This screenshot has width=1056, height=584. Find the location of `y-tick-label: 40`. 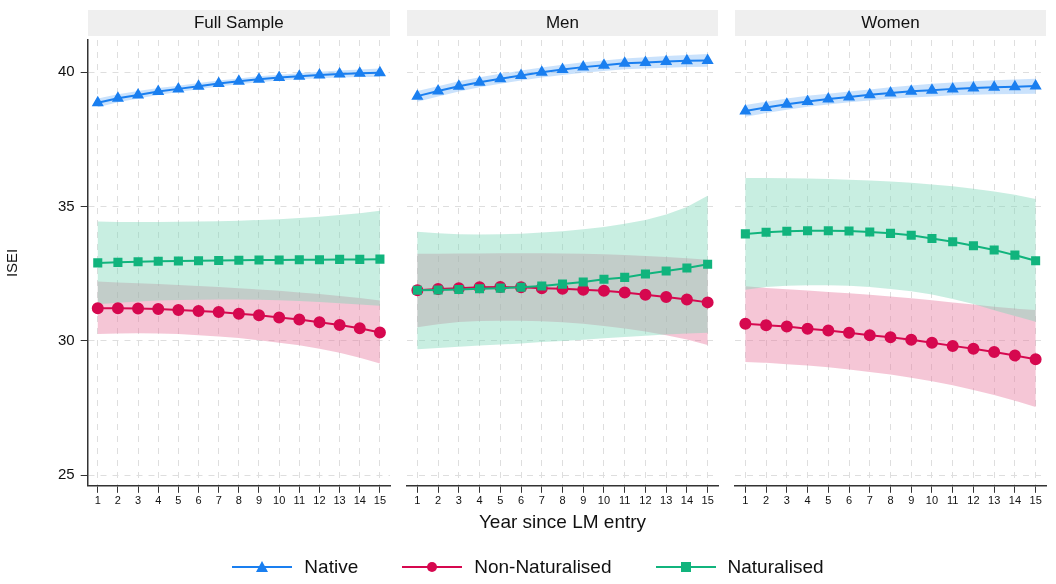

y-tick-label: 40 is located at coordinates (66, 71).